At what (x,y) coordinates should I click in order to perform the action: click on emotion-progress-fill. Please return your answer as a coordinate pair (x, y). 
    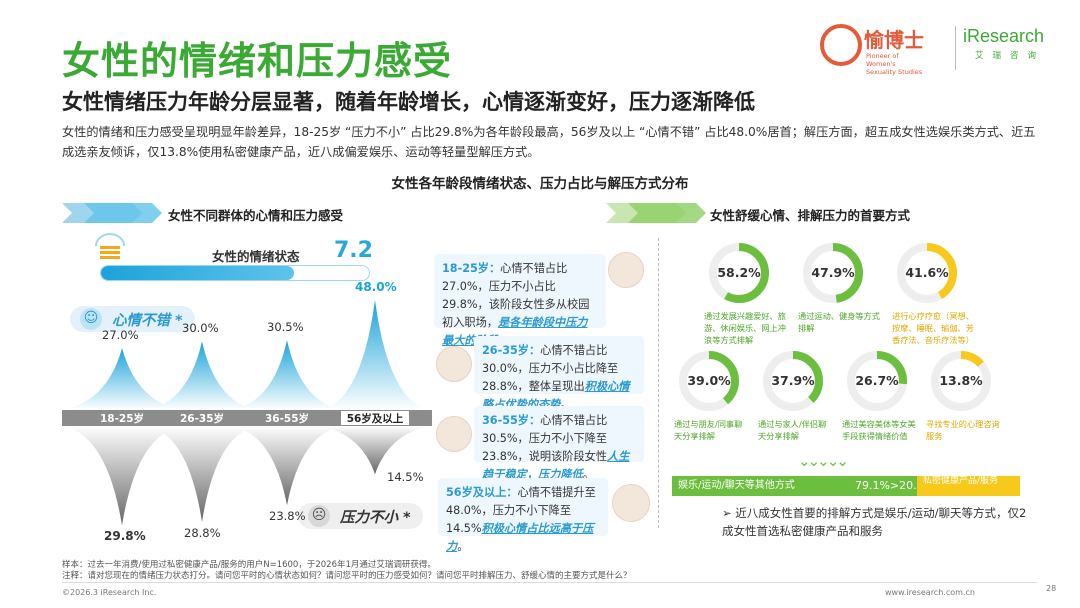
    Looking at the image, I should click on (197, 273).